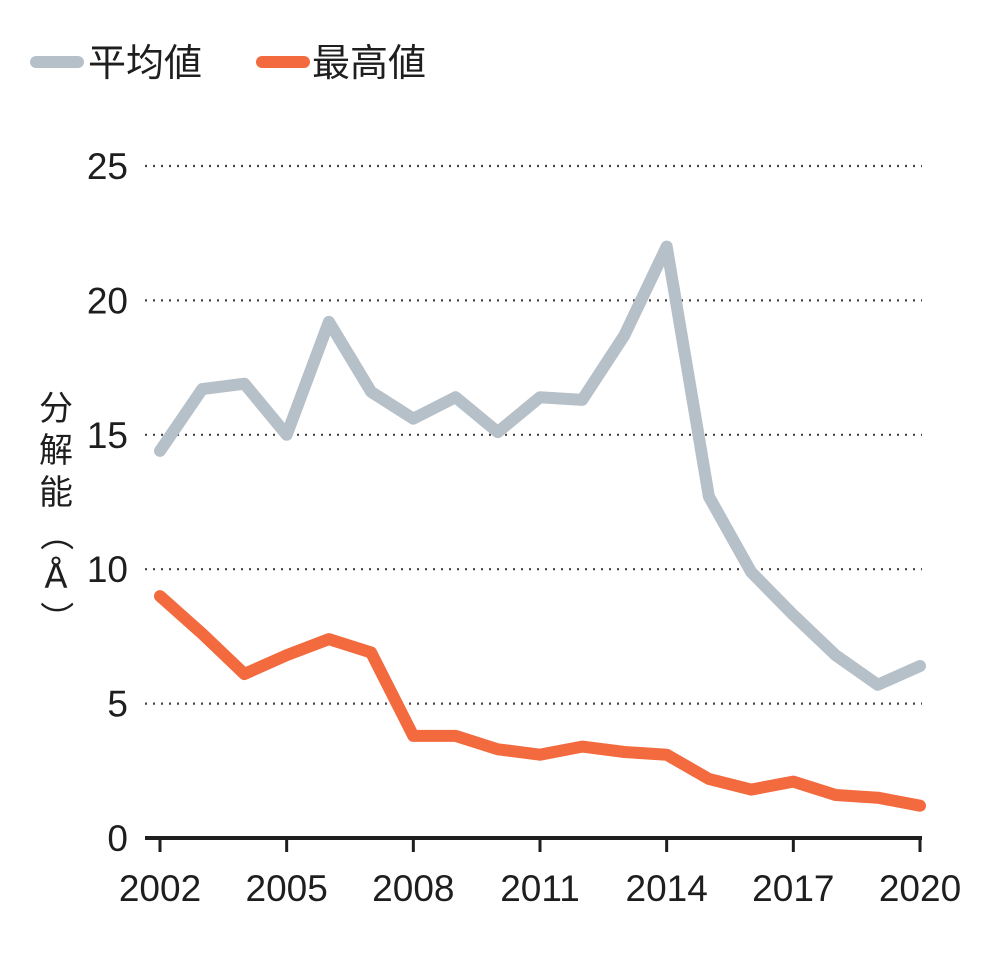  What do you see at coordinates (56, 451) in the screenshot?
I see `y-axis-label-char: 解` at bounding box center [56, 451].